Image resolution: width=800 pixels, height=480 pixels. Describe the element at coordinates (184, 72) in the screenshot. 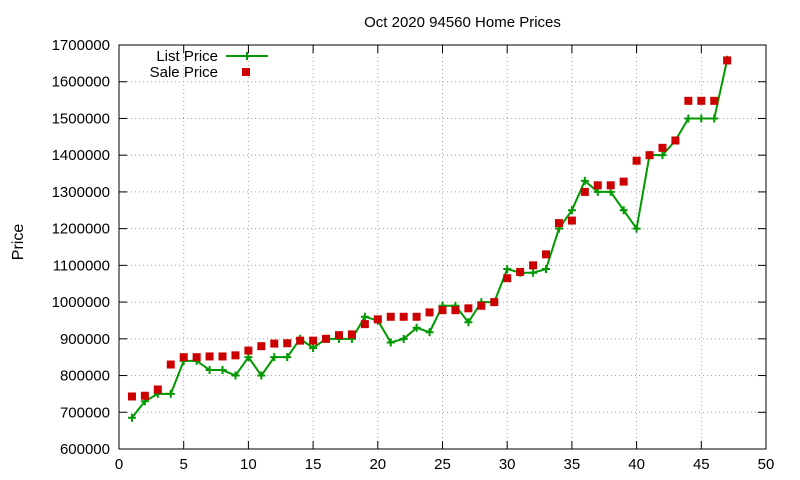

I see `legend-label-sale-price: Sale Price` at that location.